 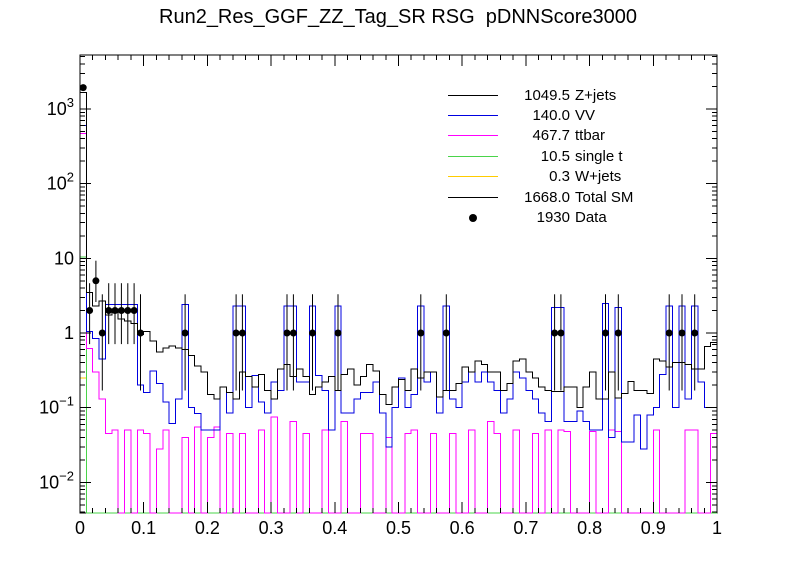 I want to click on y-tick-label: 10⁻², so click(x=56, y=480).